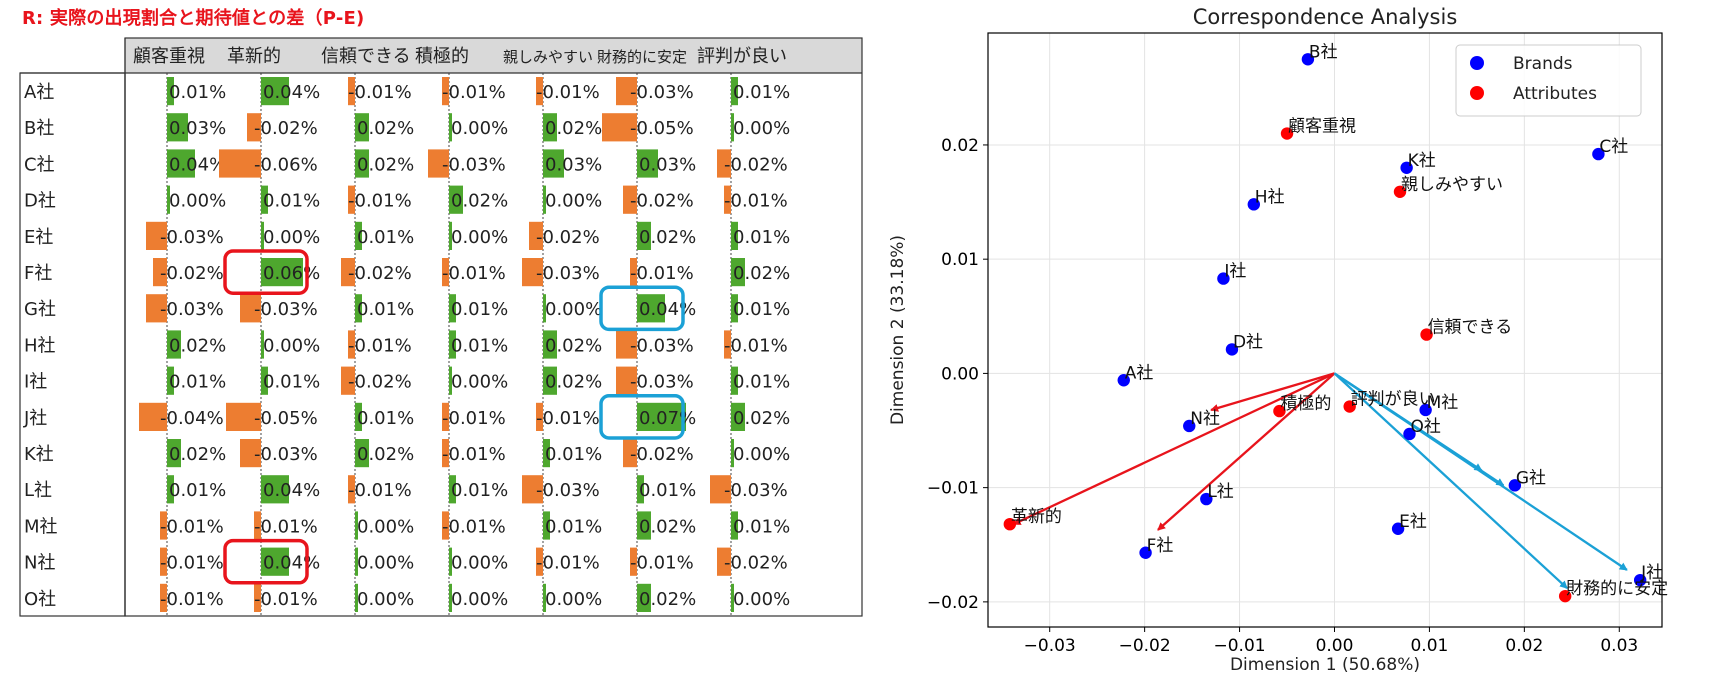 Image resolution: width=1722 pixels, height=685 pixels. Describe the element at coordinates (39, 92) in the screenshot. I see `row-label: A社` at that location.